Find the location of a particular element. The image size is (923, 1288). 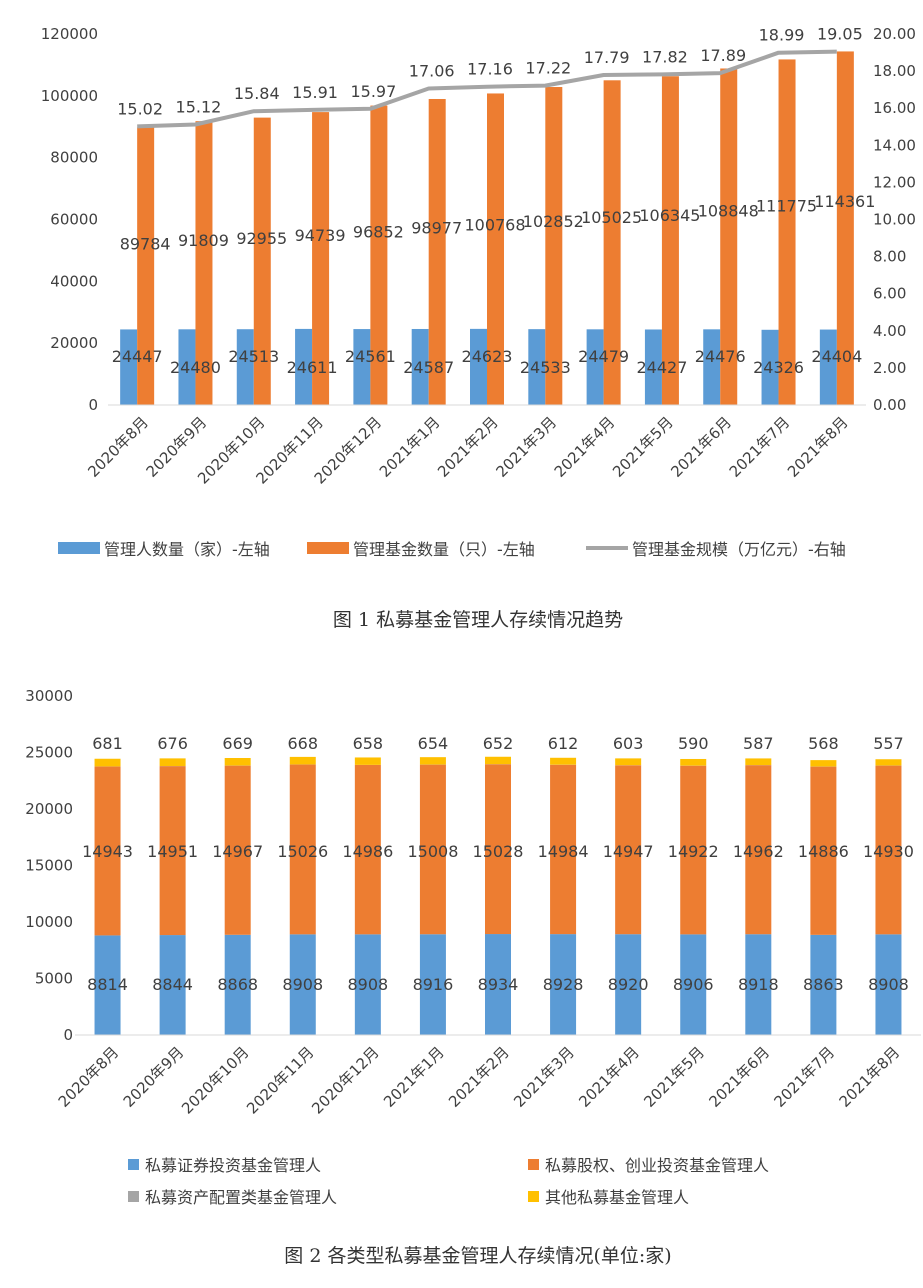

other-data-label: 603 is located at coordinates (628, 743).